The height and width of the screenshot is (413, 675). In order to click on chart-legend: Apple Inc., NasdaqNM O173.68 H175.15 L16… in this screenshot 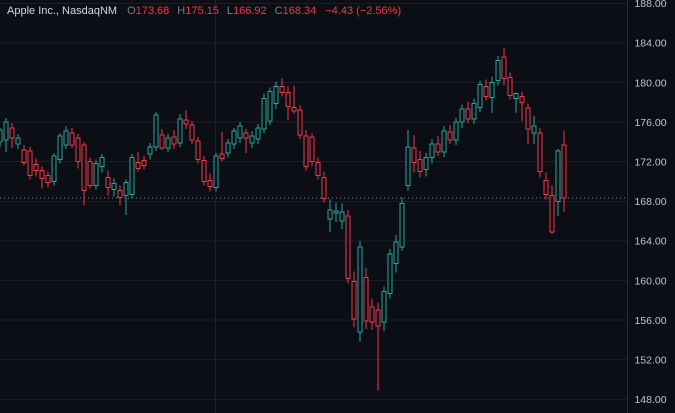, I will do `click(204, 11)`.